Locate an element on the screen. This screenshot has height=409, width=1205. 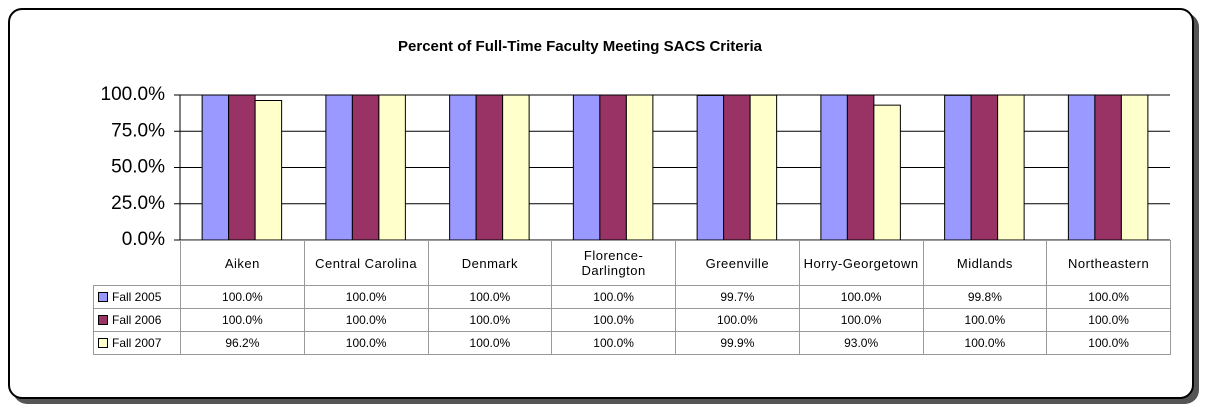
legend-entry: Fall 2007 is located at coordinates (137, 343).